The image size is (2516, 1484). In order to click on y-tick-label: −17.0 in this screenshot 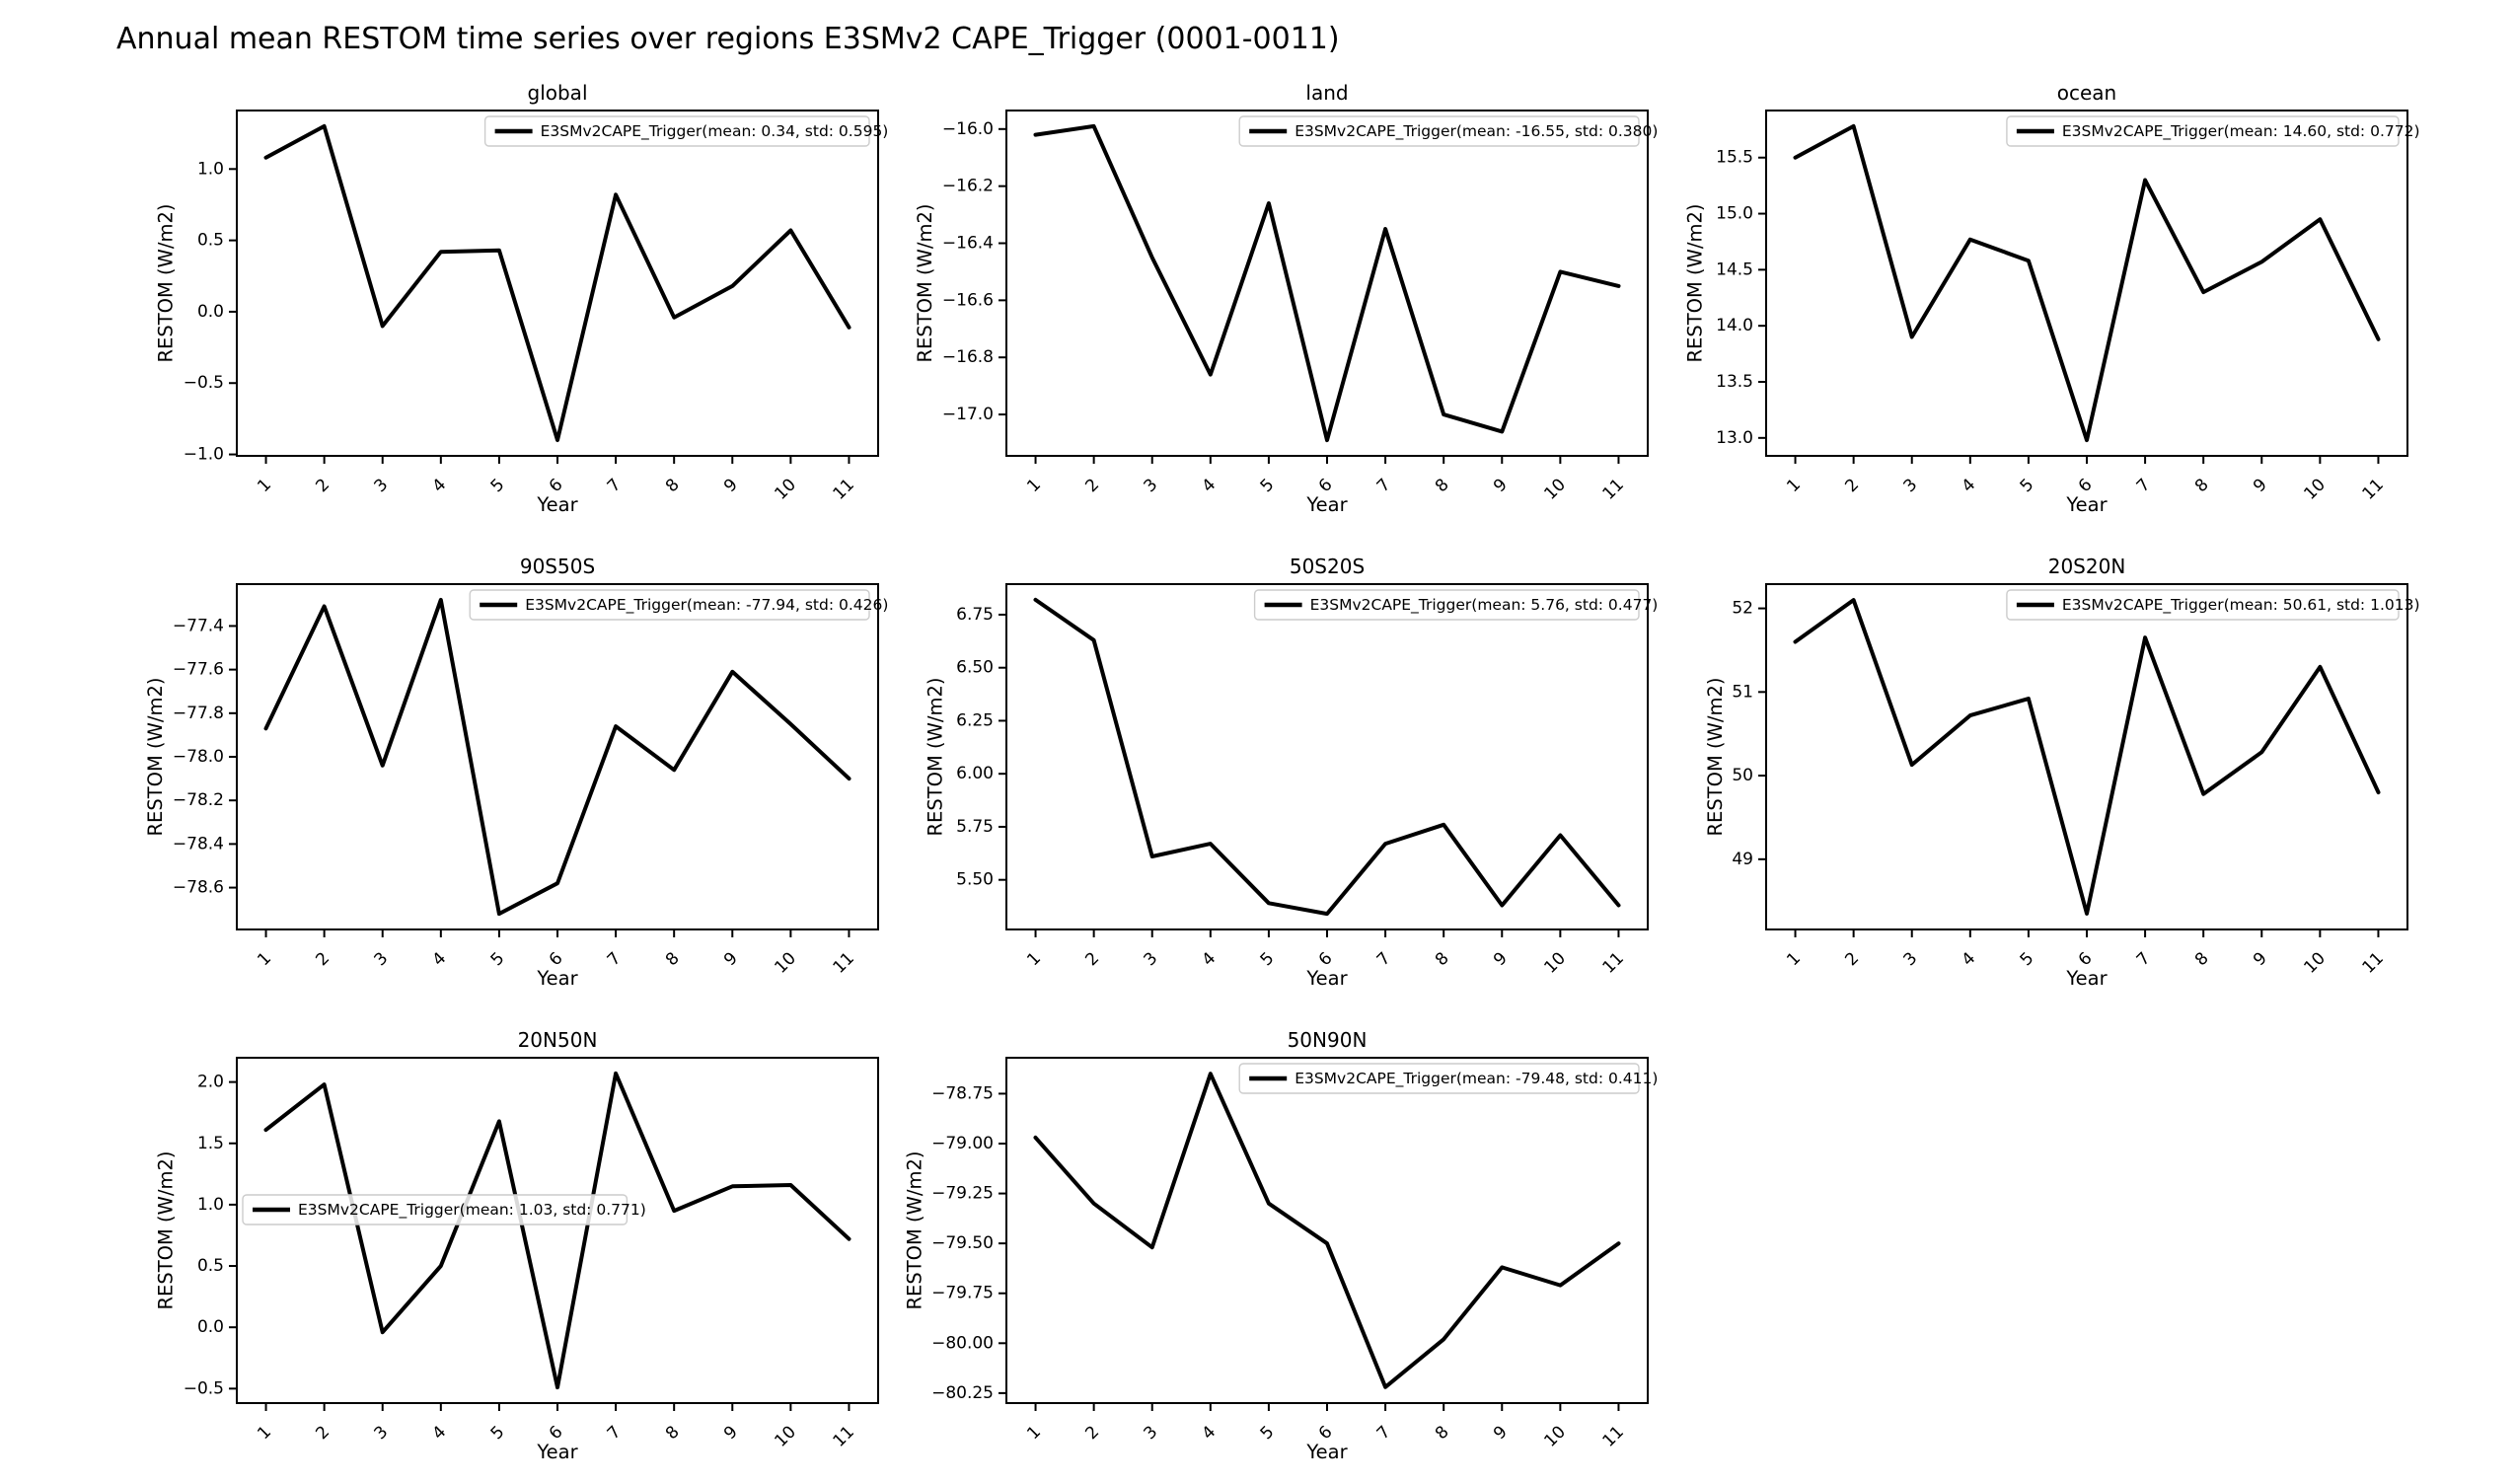, I will do `click(968, 414)`.